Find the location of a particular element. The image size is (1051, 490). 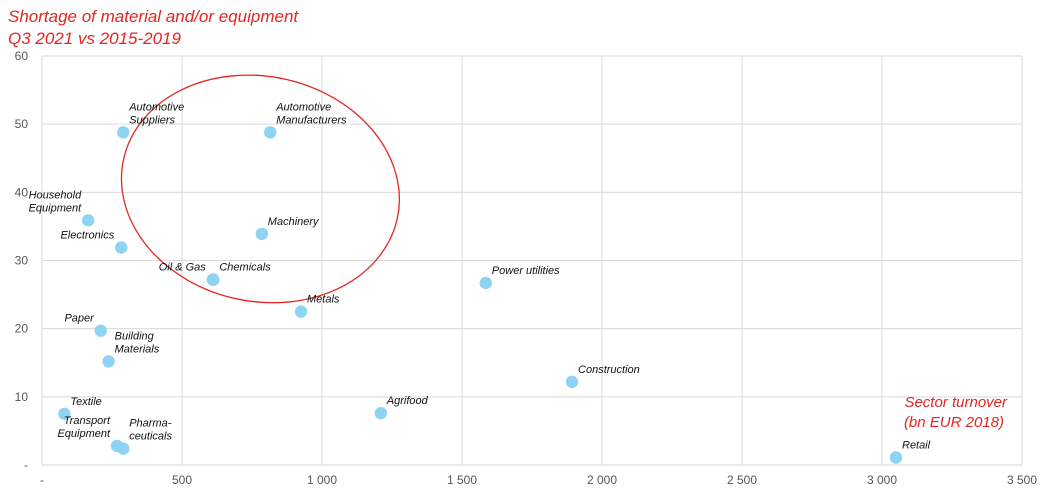

x-tick-label: - is located at coordinates (42, 480).